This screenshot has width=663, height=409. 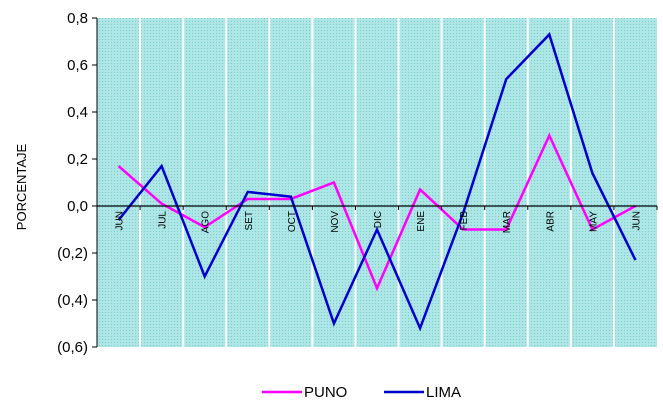 I want to click on y-tick-label: 0,2, so click(x=77, y=159).